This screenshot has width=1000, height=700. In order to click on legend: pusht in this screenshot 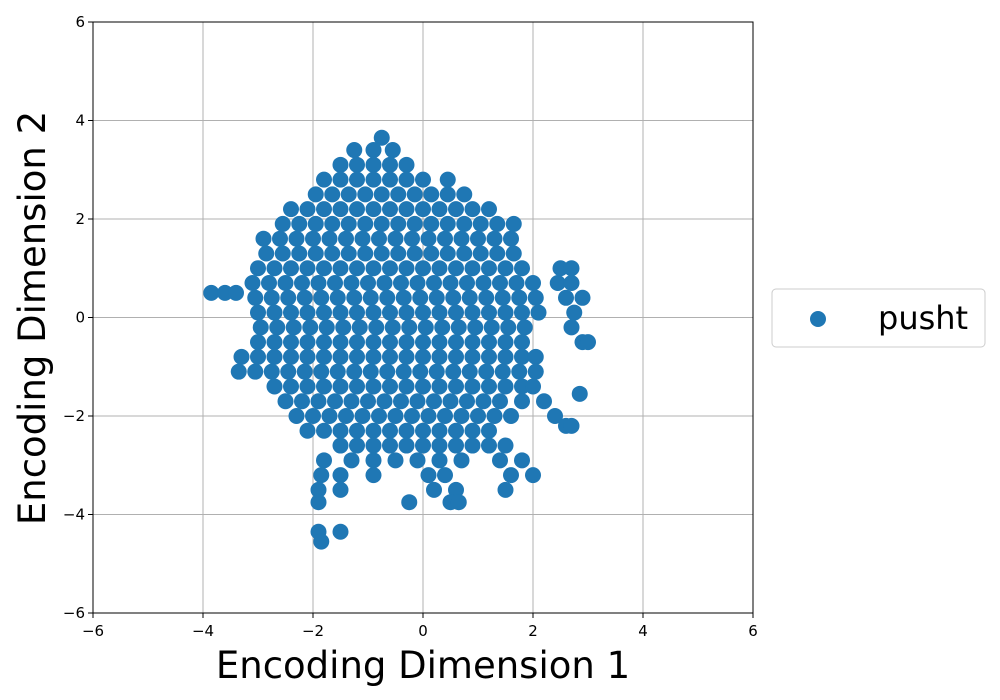, I will do `click(878, 318)`.